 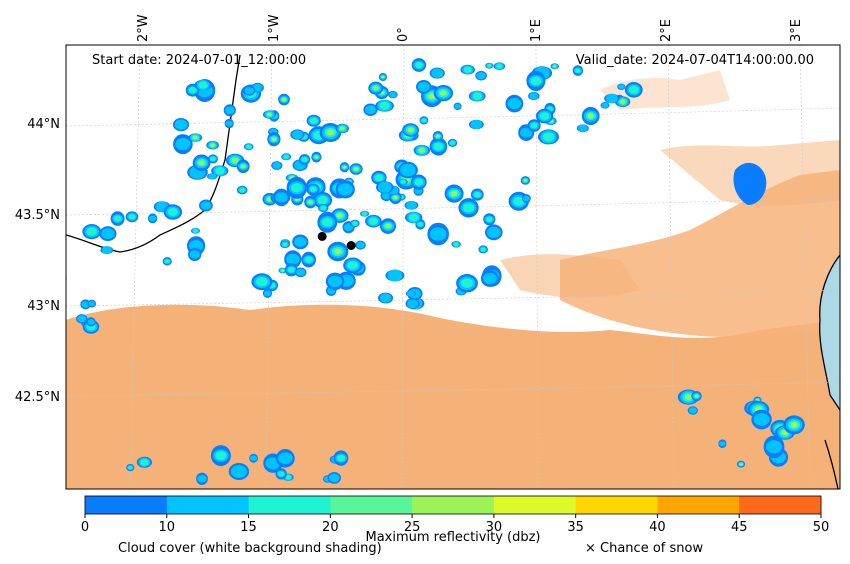 What do you see at coordinates (37, 215) in the screenshot?
I see `lat-label: 43.5°N` at bounding box center [37, 215].